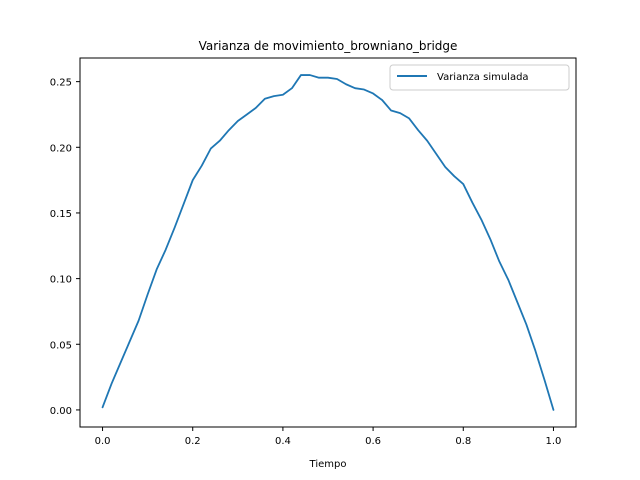  Describe the element at coordinates (61, 83) in the screenshot. I see `y-tick-label: 0.25` at that location.